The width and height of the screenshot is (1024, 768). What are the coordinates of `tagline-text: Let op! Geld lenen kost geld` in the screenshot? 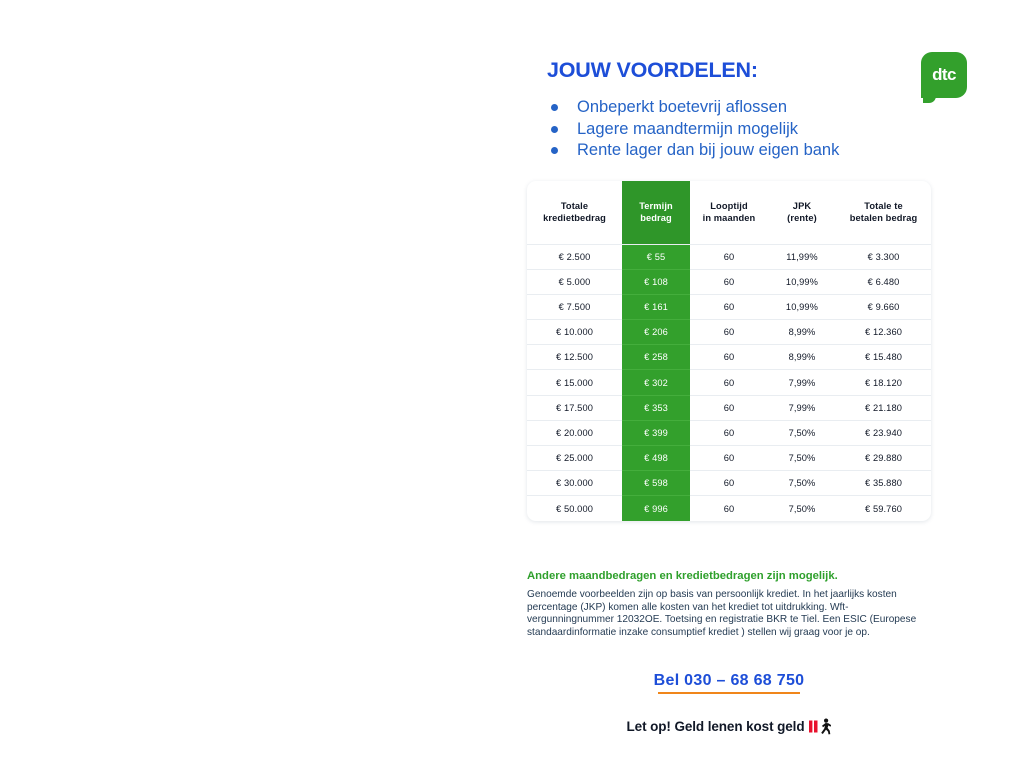 It's located at (715, 726).